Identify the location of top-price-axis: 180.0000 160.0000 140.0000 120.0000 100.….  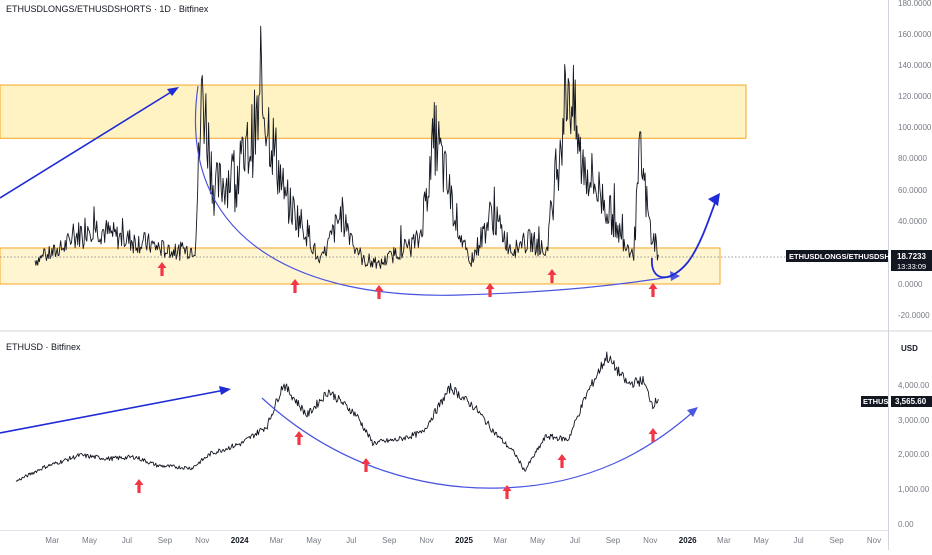
(915, 160).